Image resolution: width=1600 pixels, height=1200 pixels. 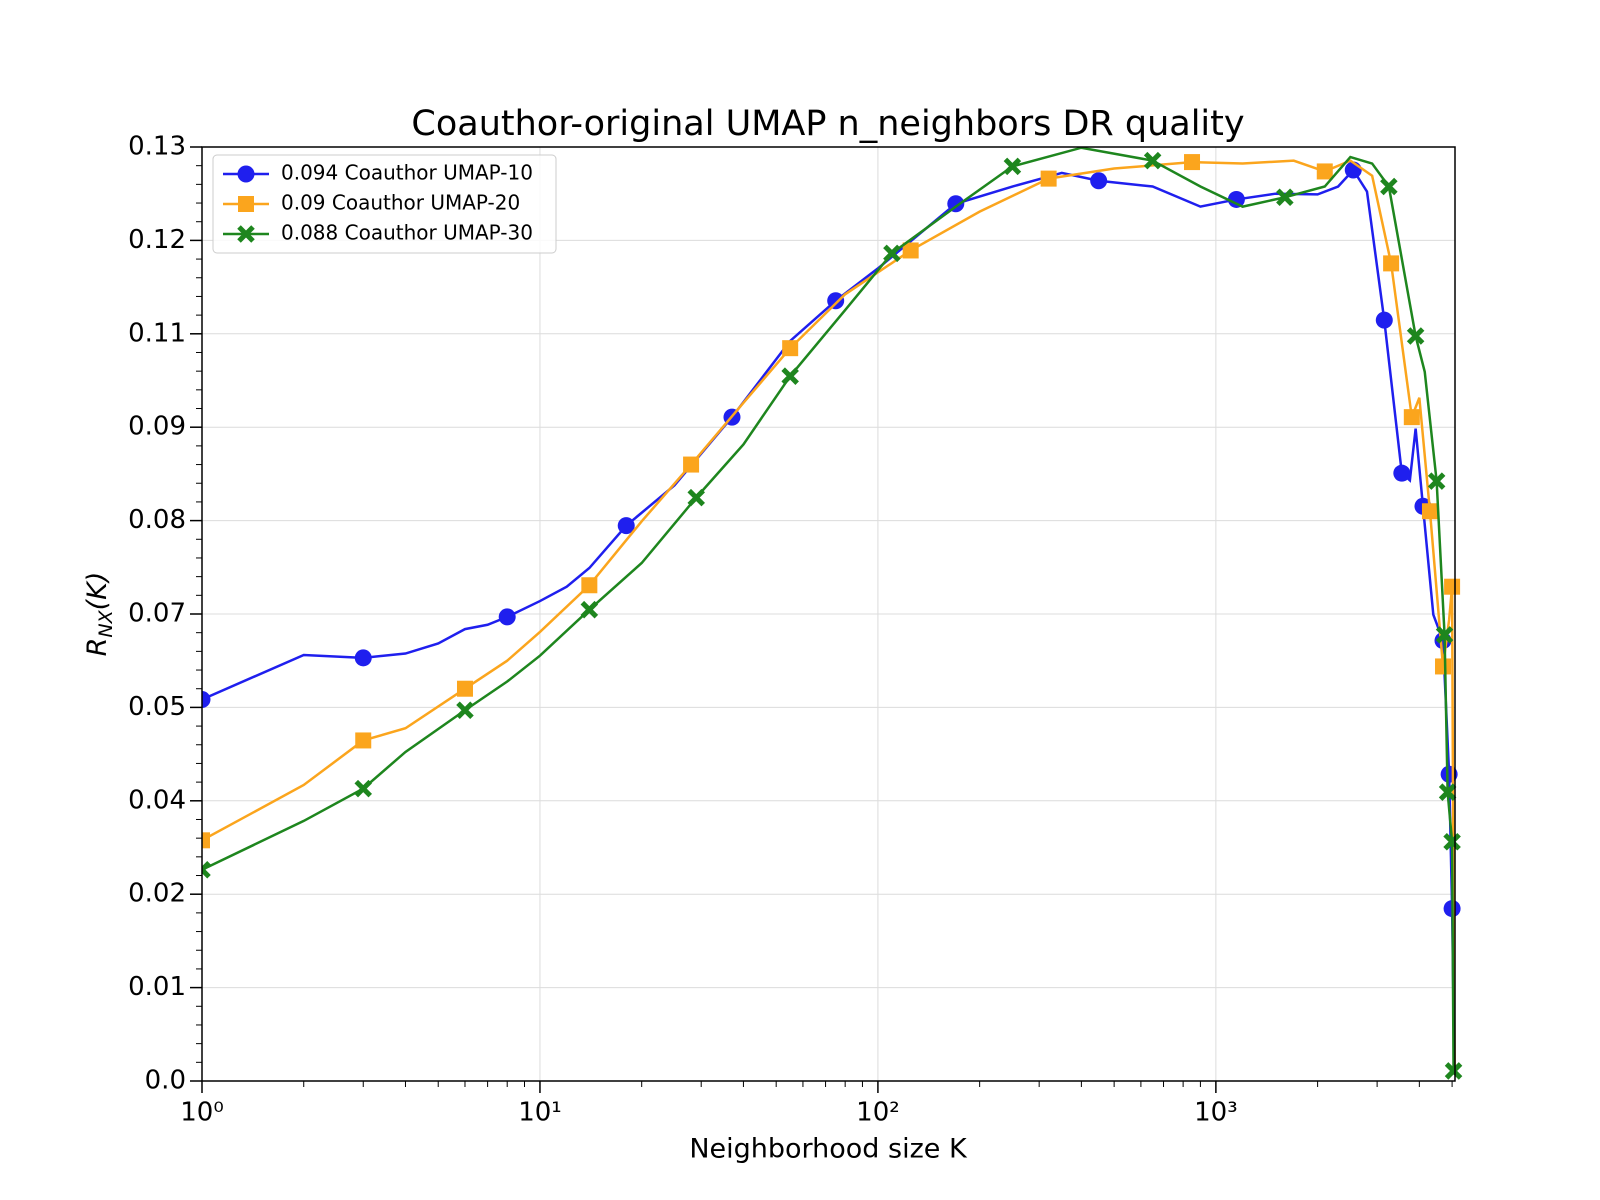 I want to click on y-tick-label: 0.11, so click(x=157, y=333).